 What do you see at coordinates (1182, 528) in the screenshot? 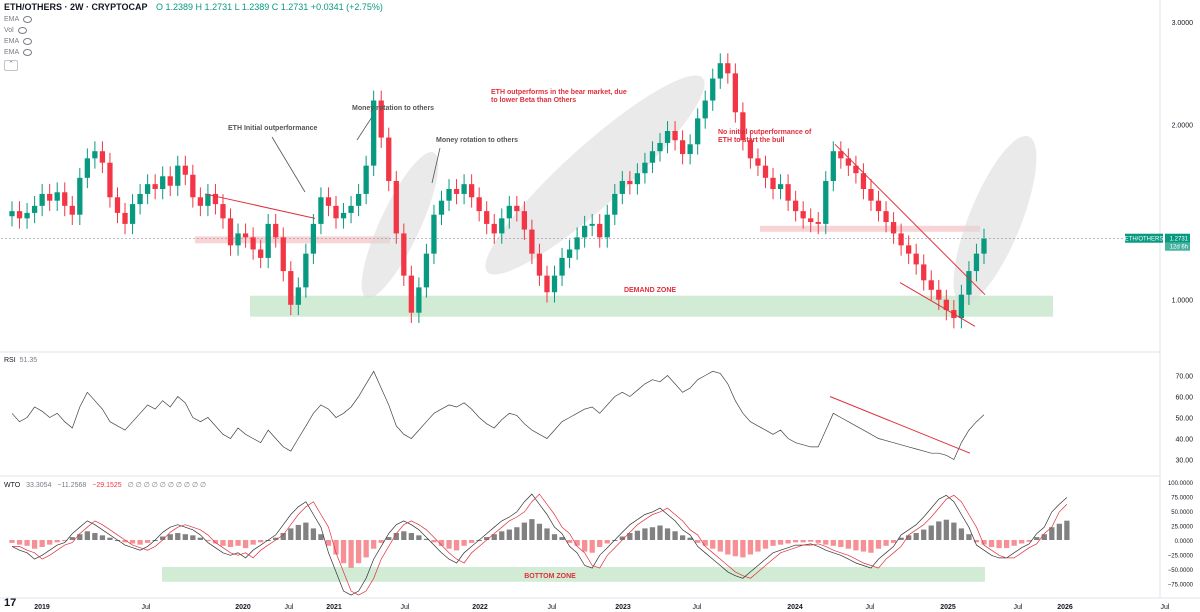
I see `wto-y-tick: 25.0000` at bounding box center [1182, 528].